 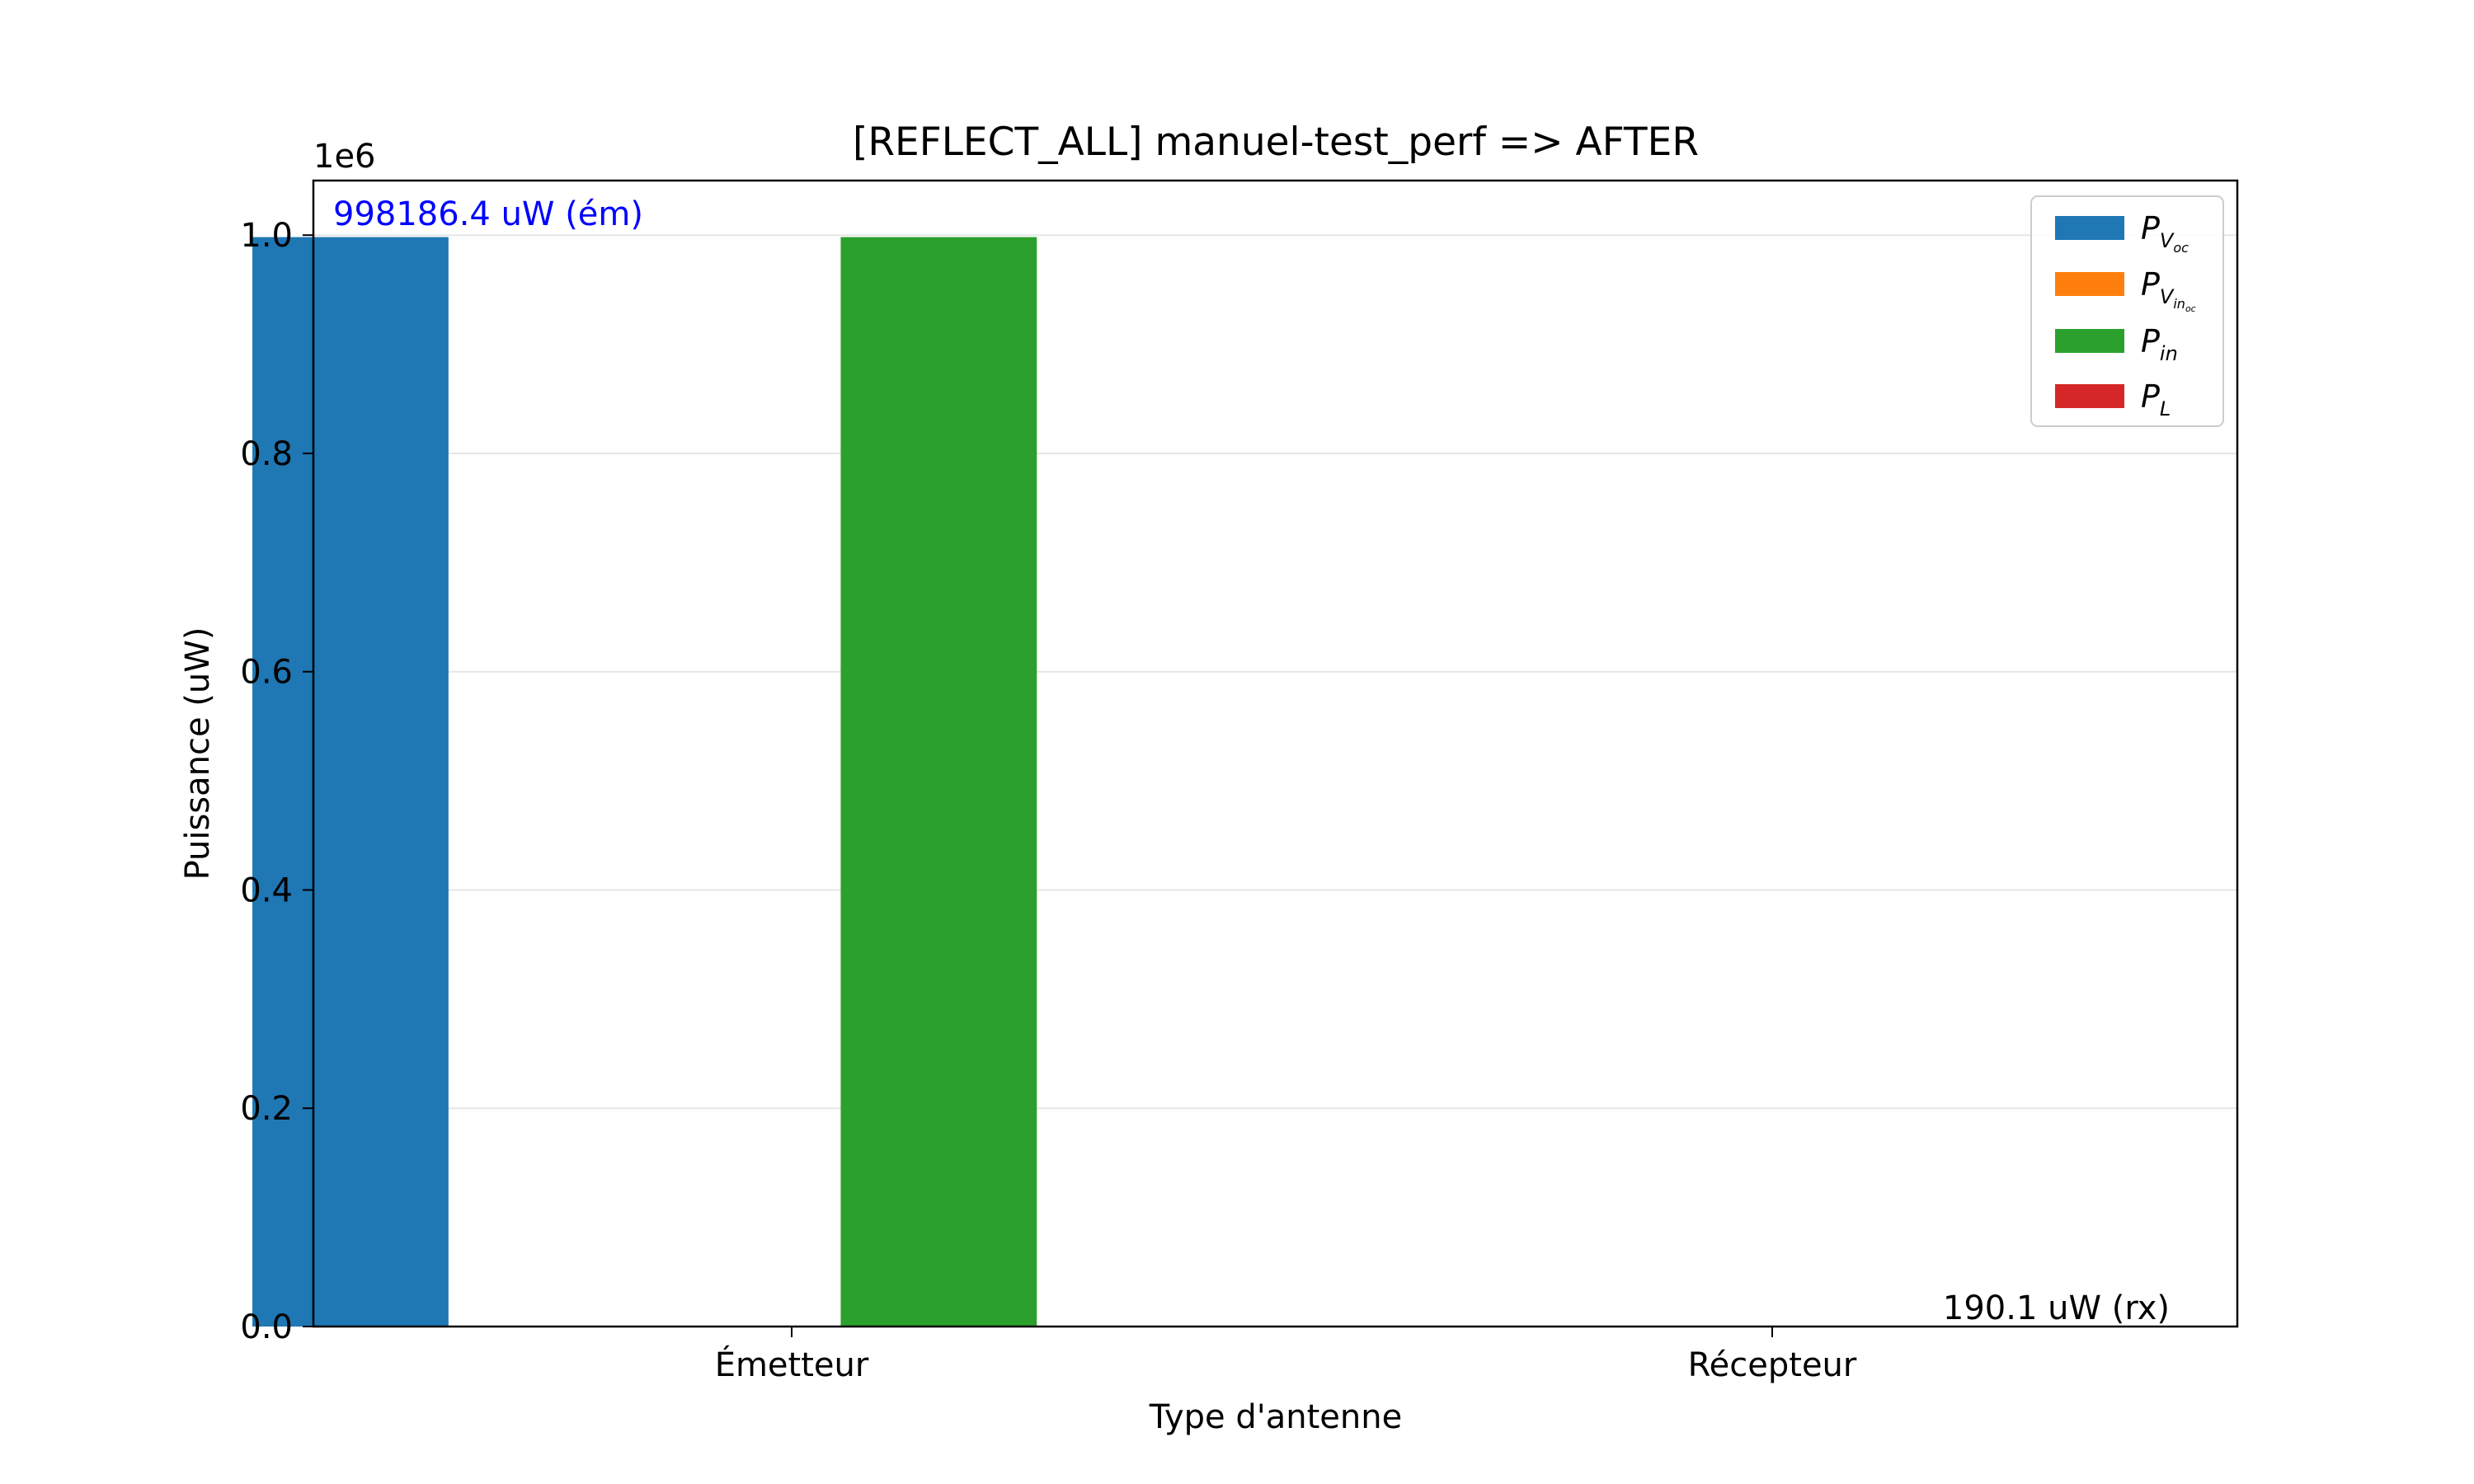 I want to click on emitter-annotation: 998186.4 uW (ém), so click(x=488, y=214).